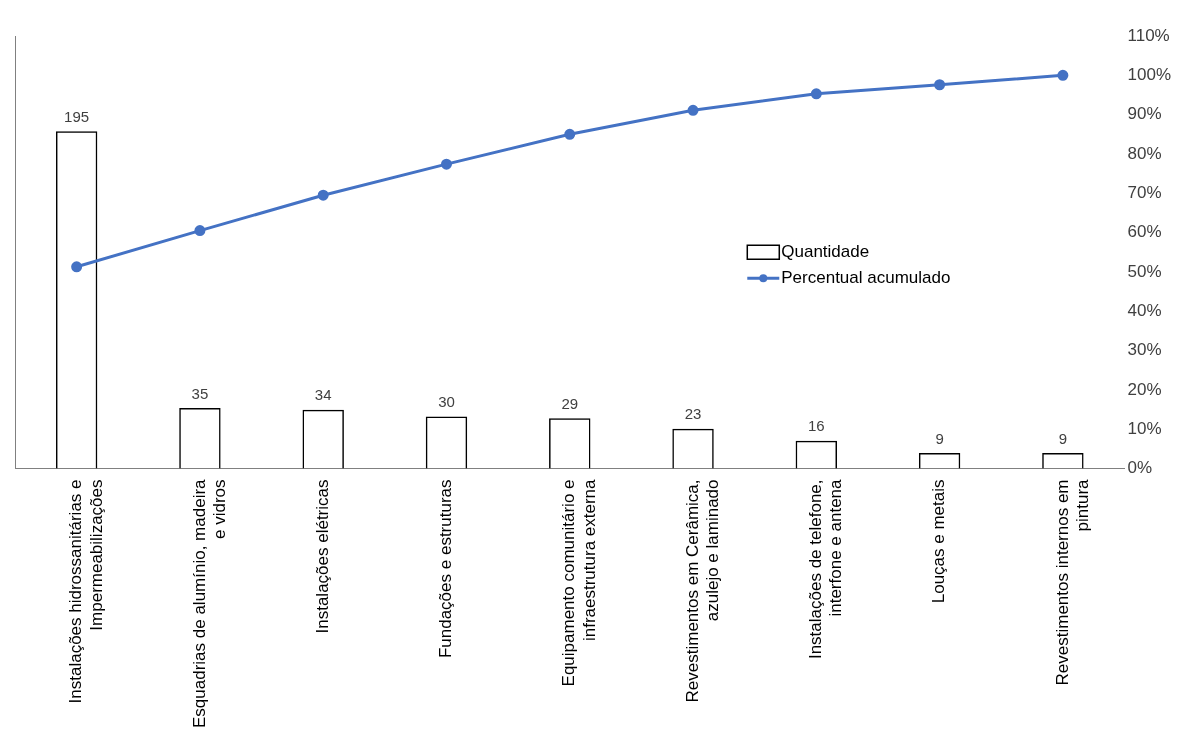  Describe the element at coordinates (1149, 74) in the screenshot. I see `y2-tick-label: 100%` at that location.